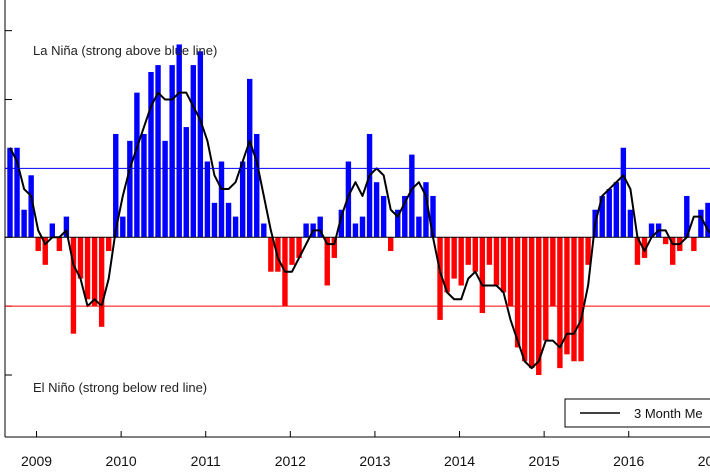  What do you see at coordinates (206, 461) in the screenshot?
I see `x-tick-label: 2011` at bounding box center [206, 461].